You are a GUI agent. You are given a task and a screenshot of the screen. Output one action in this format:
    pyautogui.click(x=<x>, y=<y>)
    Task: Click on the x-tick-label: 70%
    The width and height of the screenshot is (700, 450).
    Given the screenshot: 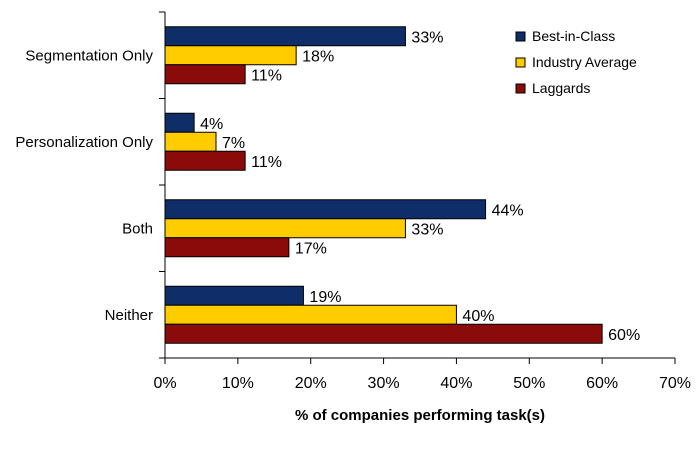 What is the action you would take?
    pyautogui.click(x=675, y=383)
    